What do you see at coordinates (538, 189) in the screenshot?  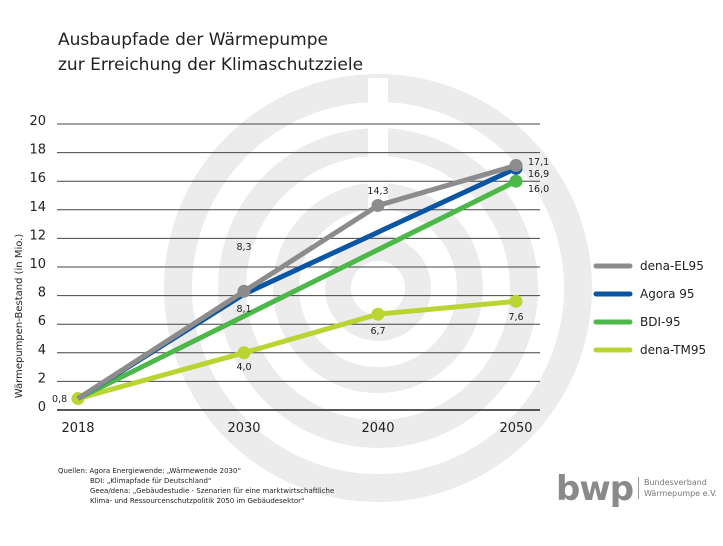 I see `data-label: 16,0` at bounding box center [538, 189].